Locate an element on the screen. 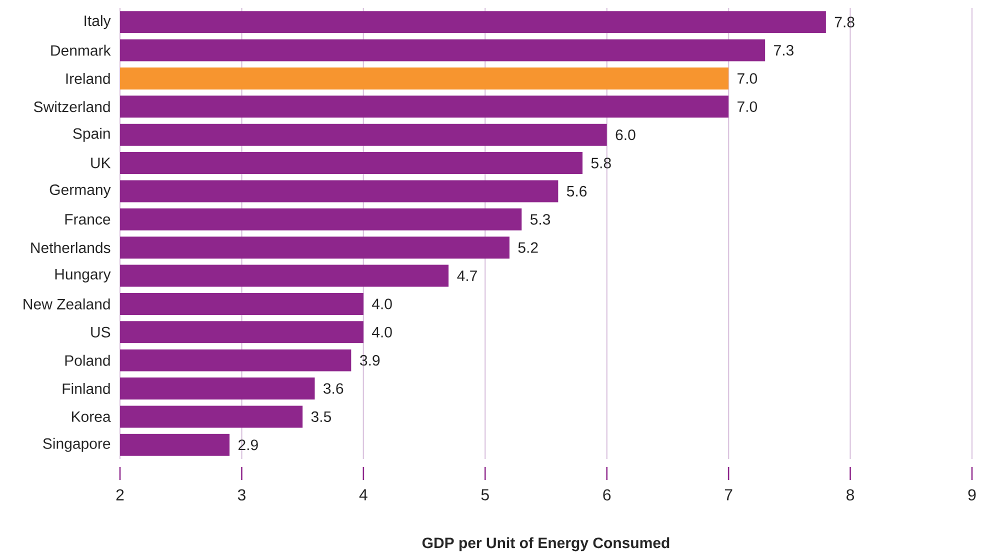 The width and height of the screenshot is (988, 553). y-tick-label: Spain is located at coordinates (91, 135).